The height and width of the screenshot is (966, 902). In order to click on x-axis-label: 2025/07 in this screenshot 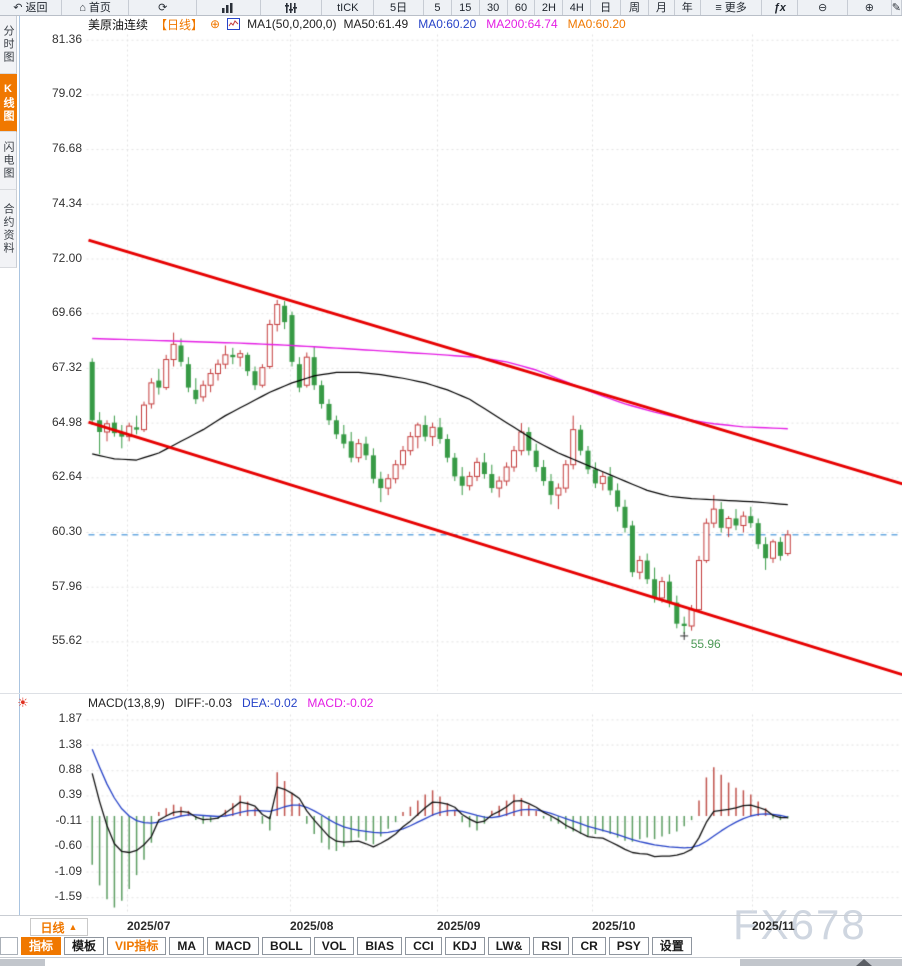, I will do `click(149, 926)`.